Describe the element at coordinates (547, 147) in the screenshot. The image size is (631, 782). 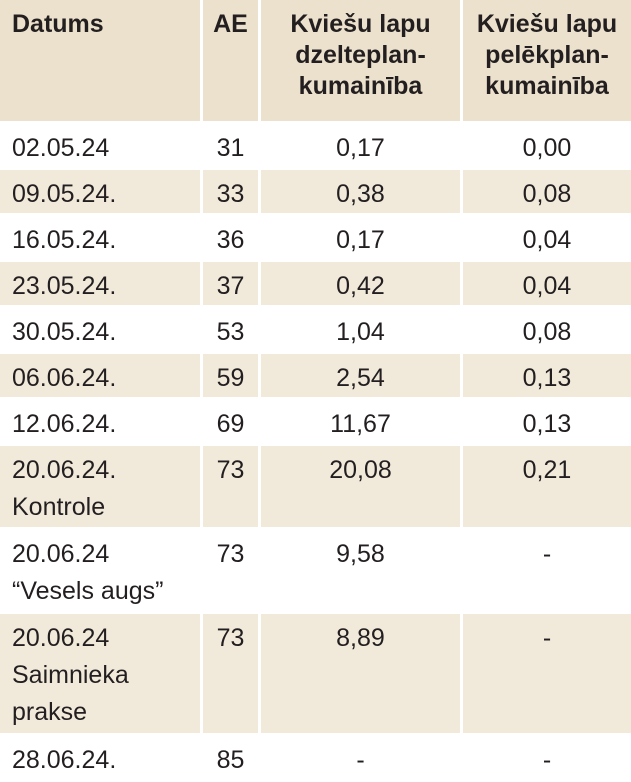
I see `cell-grey-spot: 0,00` at that location.